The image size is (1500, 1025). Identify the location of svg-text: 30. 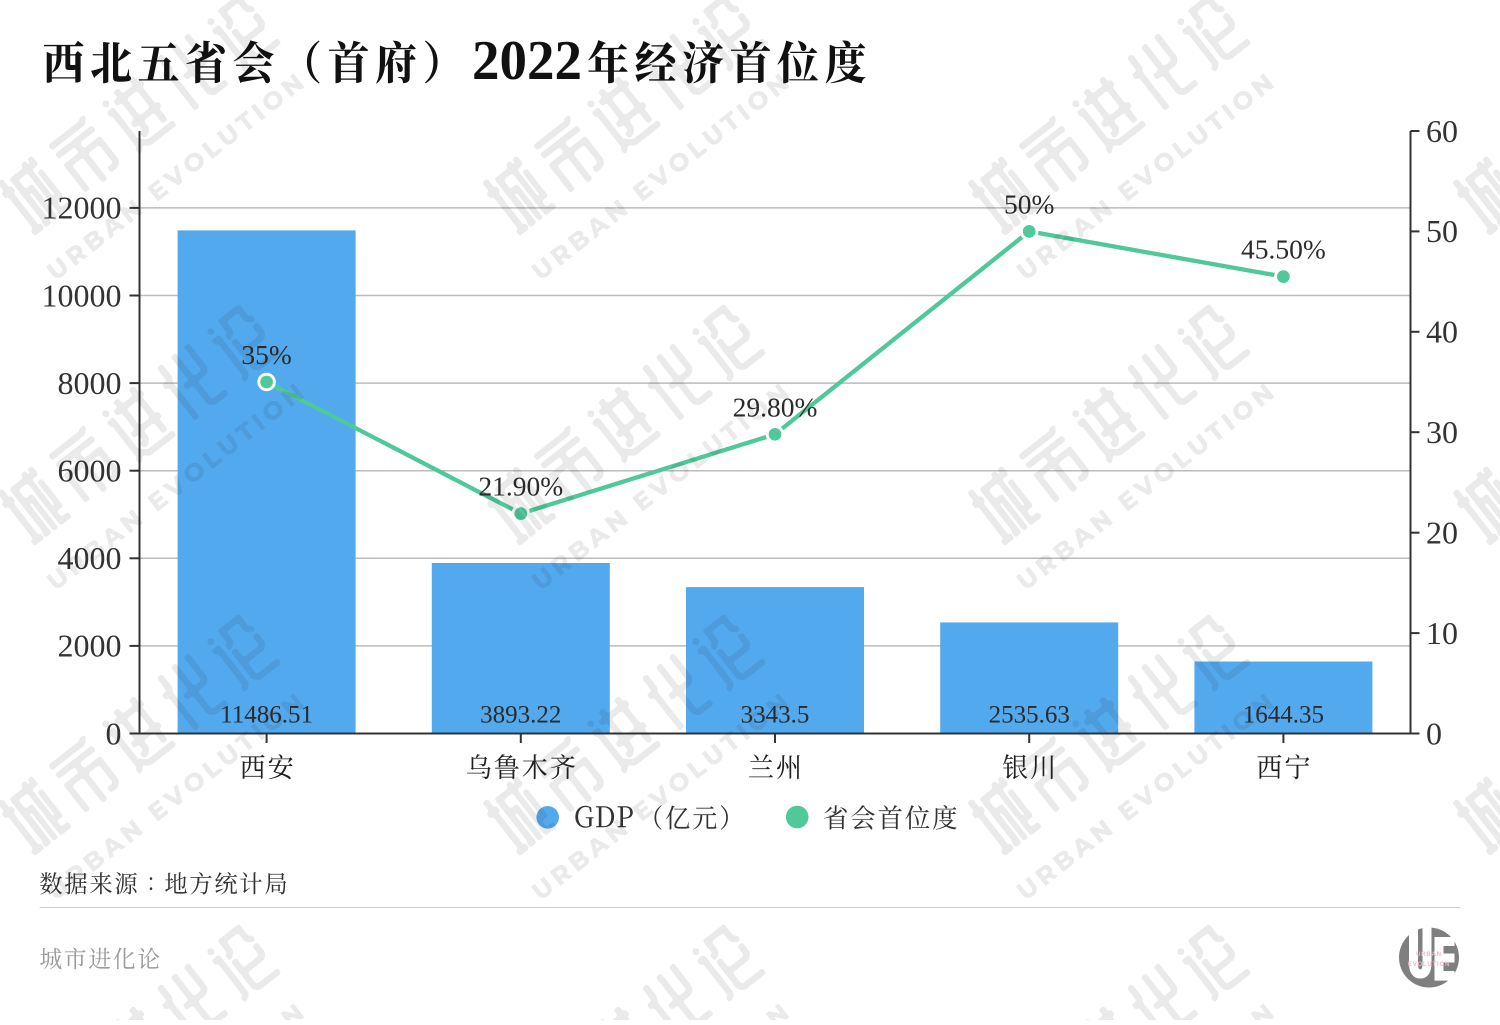
(1442, 432).